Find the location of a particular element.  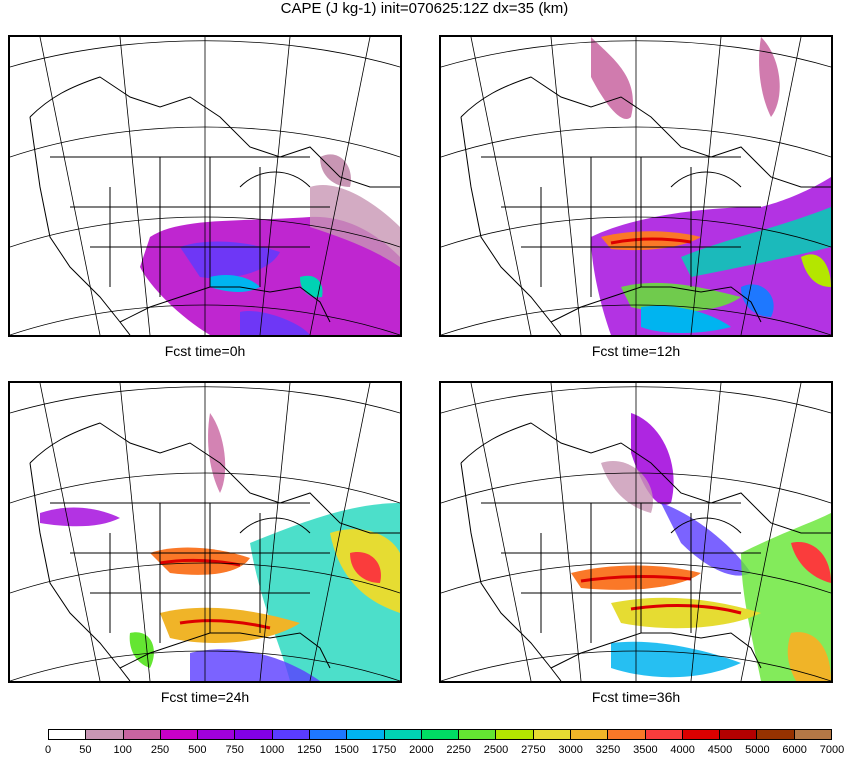

colorbar-tick-label: 2000 is located at coordinates (421, 750).